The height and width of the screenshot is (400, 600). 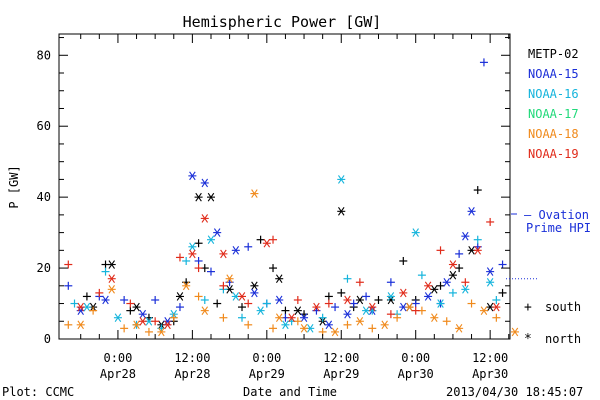 What do you see at coordinates (44, 268) in the screenshot?
I see `y-tick-label: 20` at bounding box center [44, 268].